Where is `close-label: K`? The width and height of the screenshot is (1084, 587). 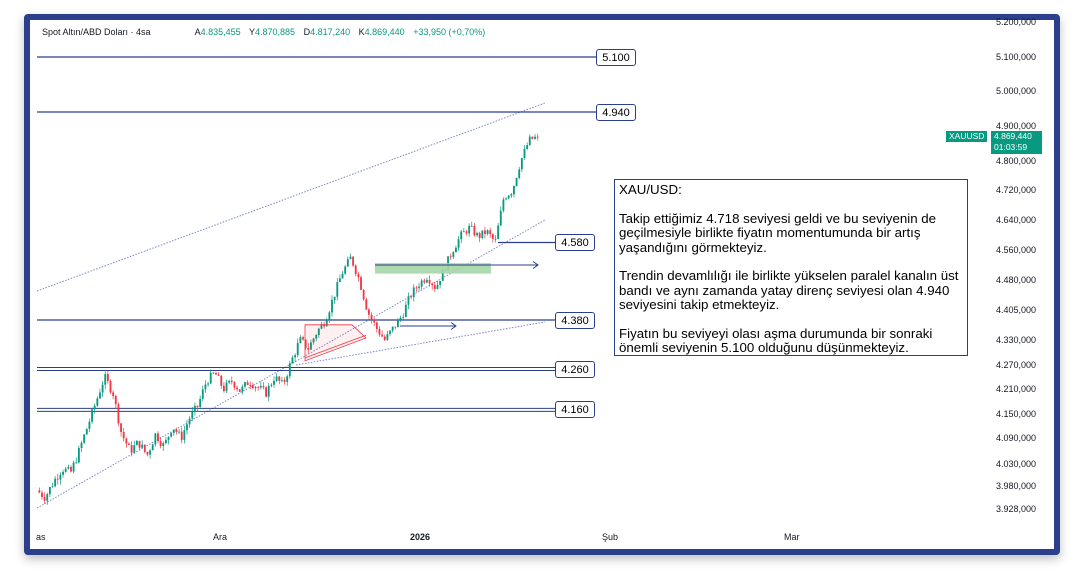
close-label: K is located at coordinates (361, 32).